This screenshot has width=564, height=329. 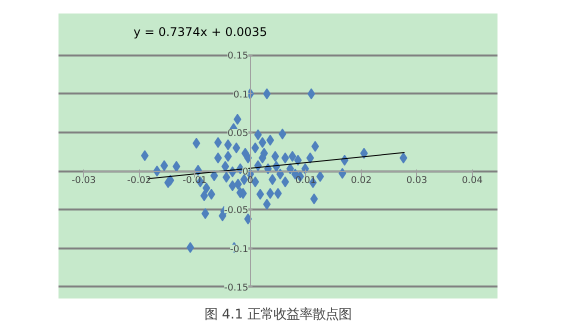 What do you see at coordinates (278, 314) in the screenshot?
I see `text: 图 4.1 正常收益率散点图` at bounding box center [278, 314].